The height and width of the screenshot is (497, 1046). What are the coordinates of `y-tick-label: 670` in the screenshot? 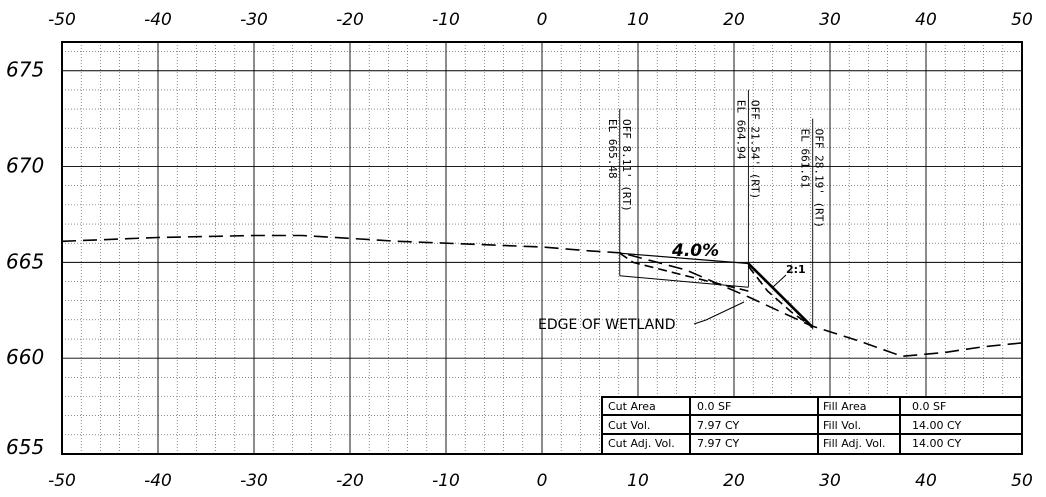 It's located at (25, 166).